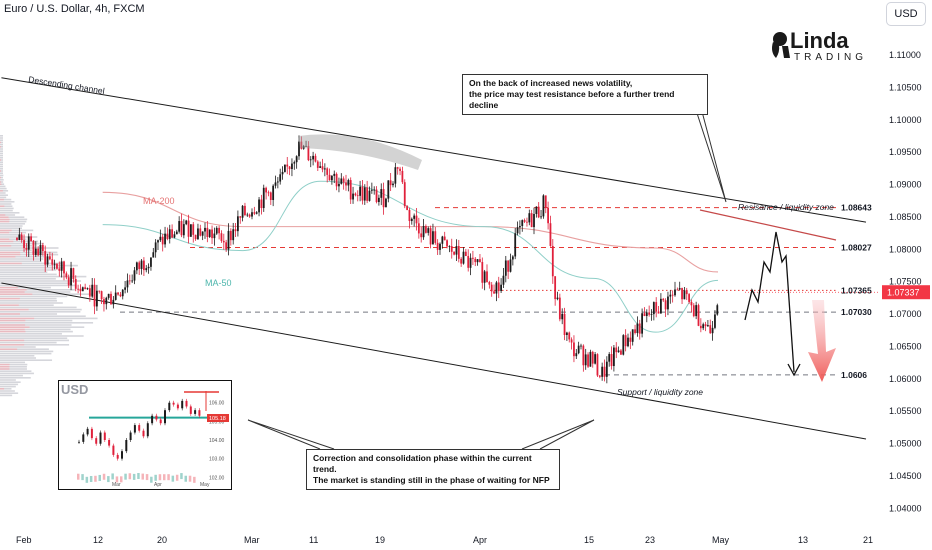 The width and height of the screenshot is (932, 550). Describe the element at coordinates (158, 485) in the screenshot. I see `inset-x-tick: Apr` at that location.